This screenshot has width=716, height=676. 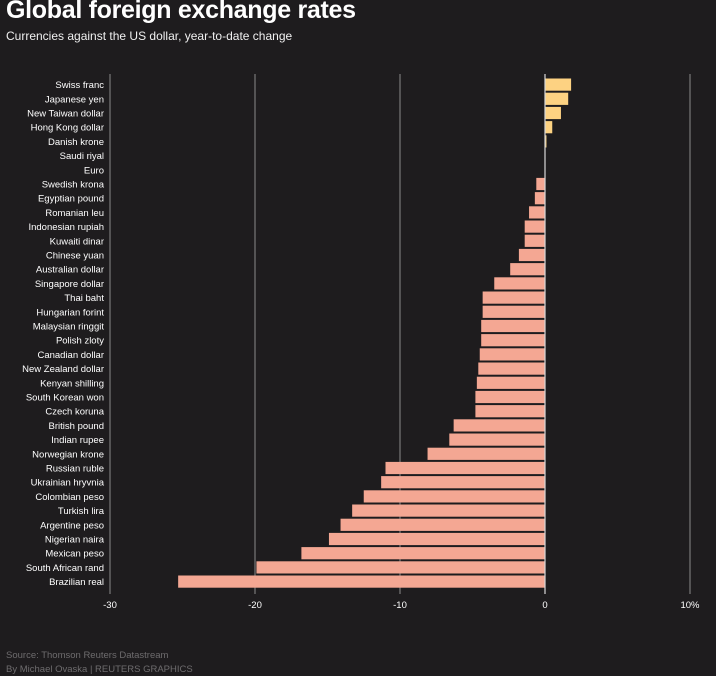 What do you see at coordinates (77, 440) in the screenshot?
I see `category-label: Indian rupee` at bounding box center [77, 440].